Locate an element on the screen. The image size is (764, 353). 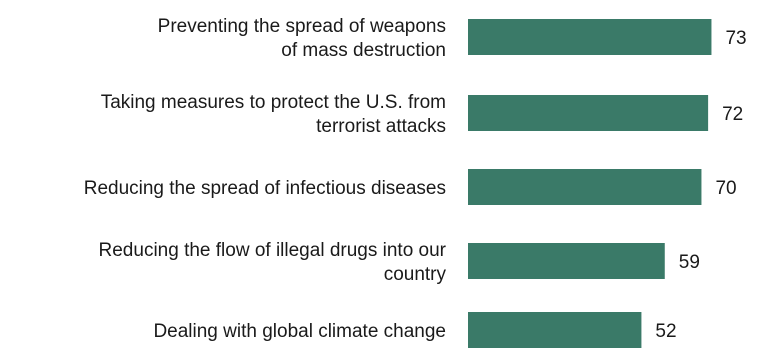
value-label-3: 59 is located at coordinates (689, 262).